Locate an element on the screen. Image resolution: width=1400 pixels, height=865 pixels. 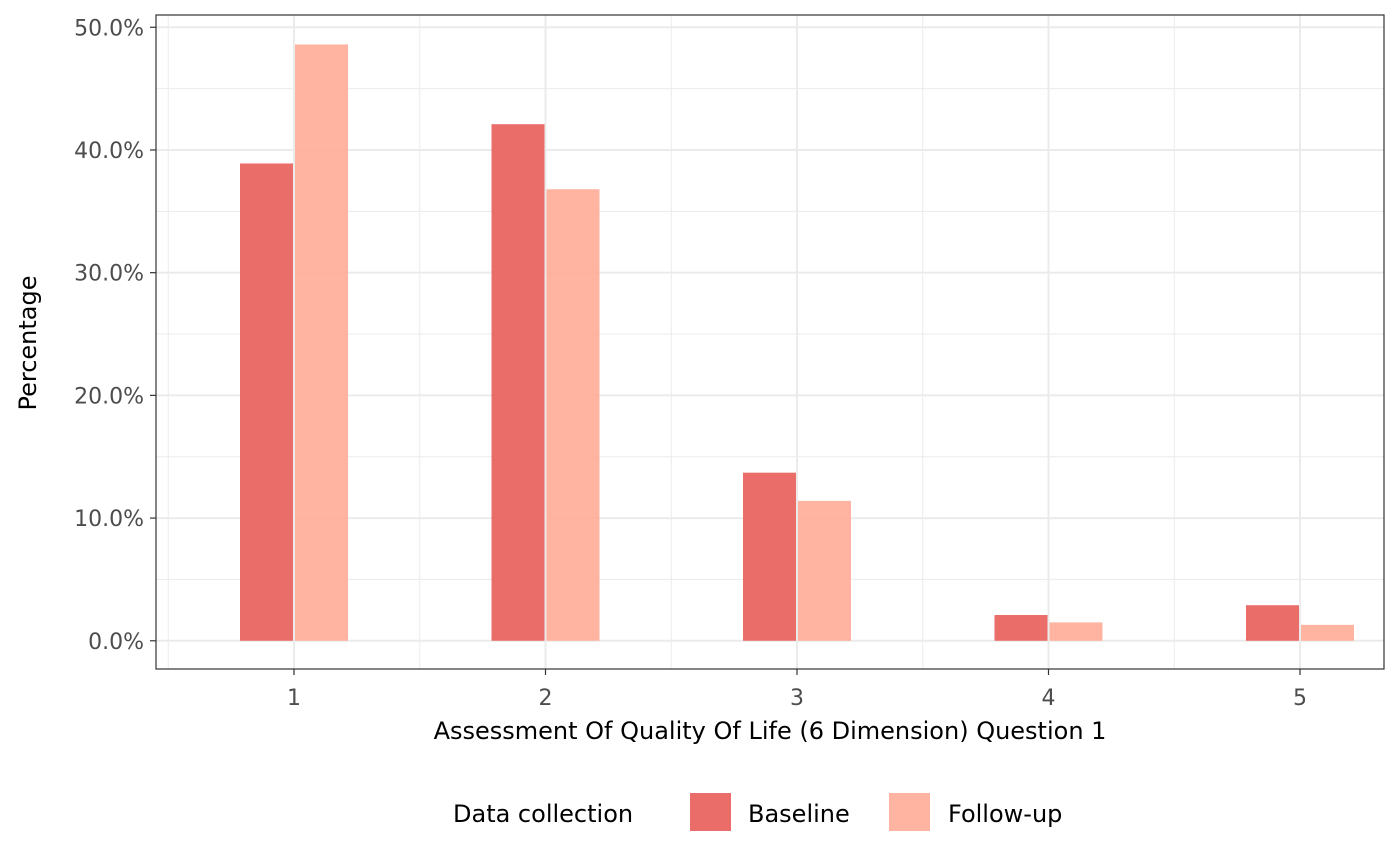
x-tick-label: 4 is located at coordinates (1049, 698).